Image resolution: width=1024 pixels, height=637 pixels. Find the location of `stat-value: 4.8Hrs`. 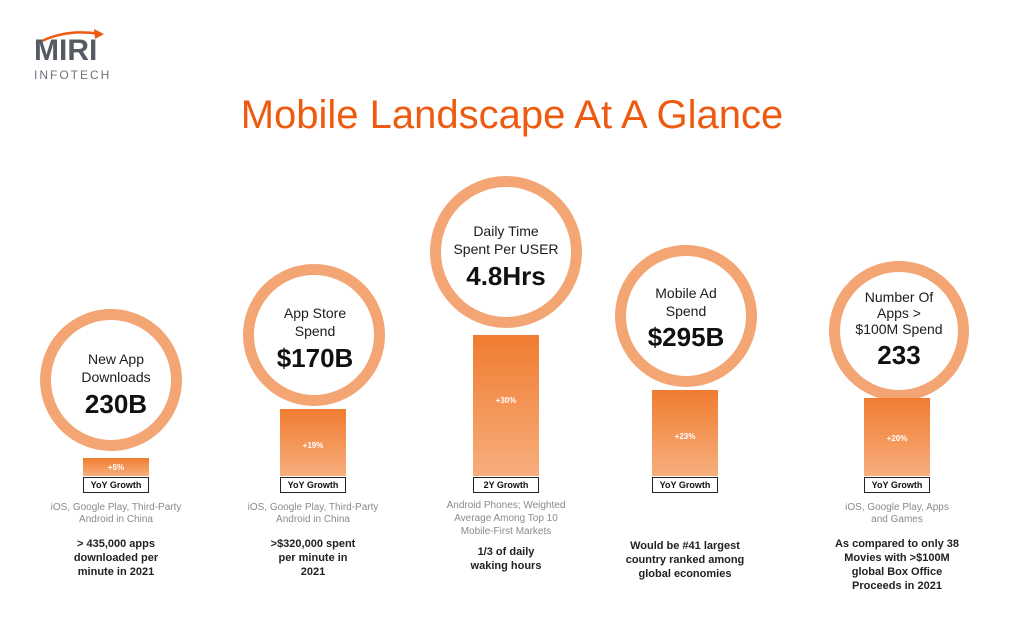

stat-value: 4.8Hrs is located at coordinates (506, 276).